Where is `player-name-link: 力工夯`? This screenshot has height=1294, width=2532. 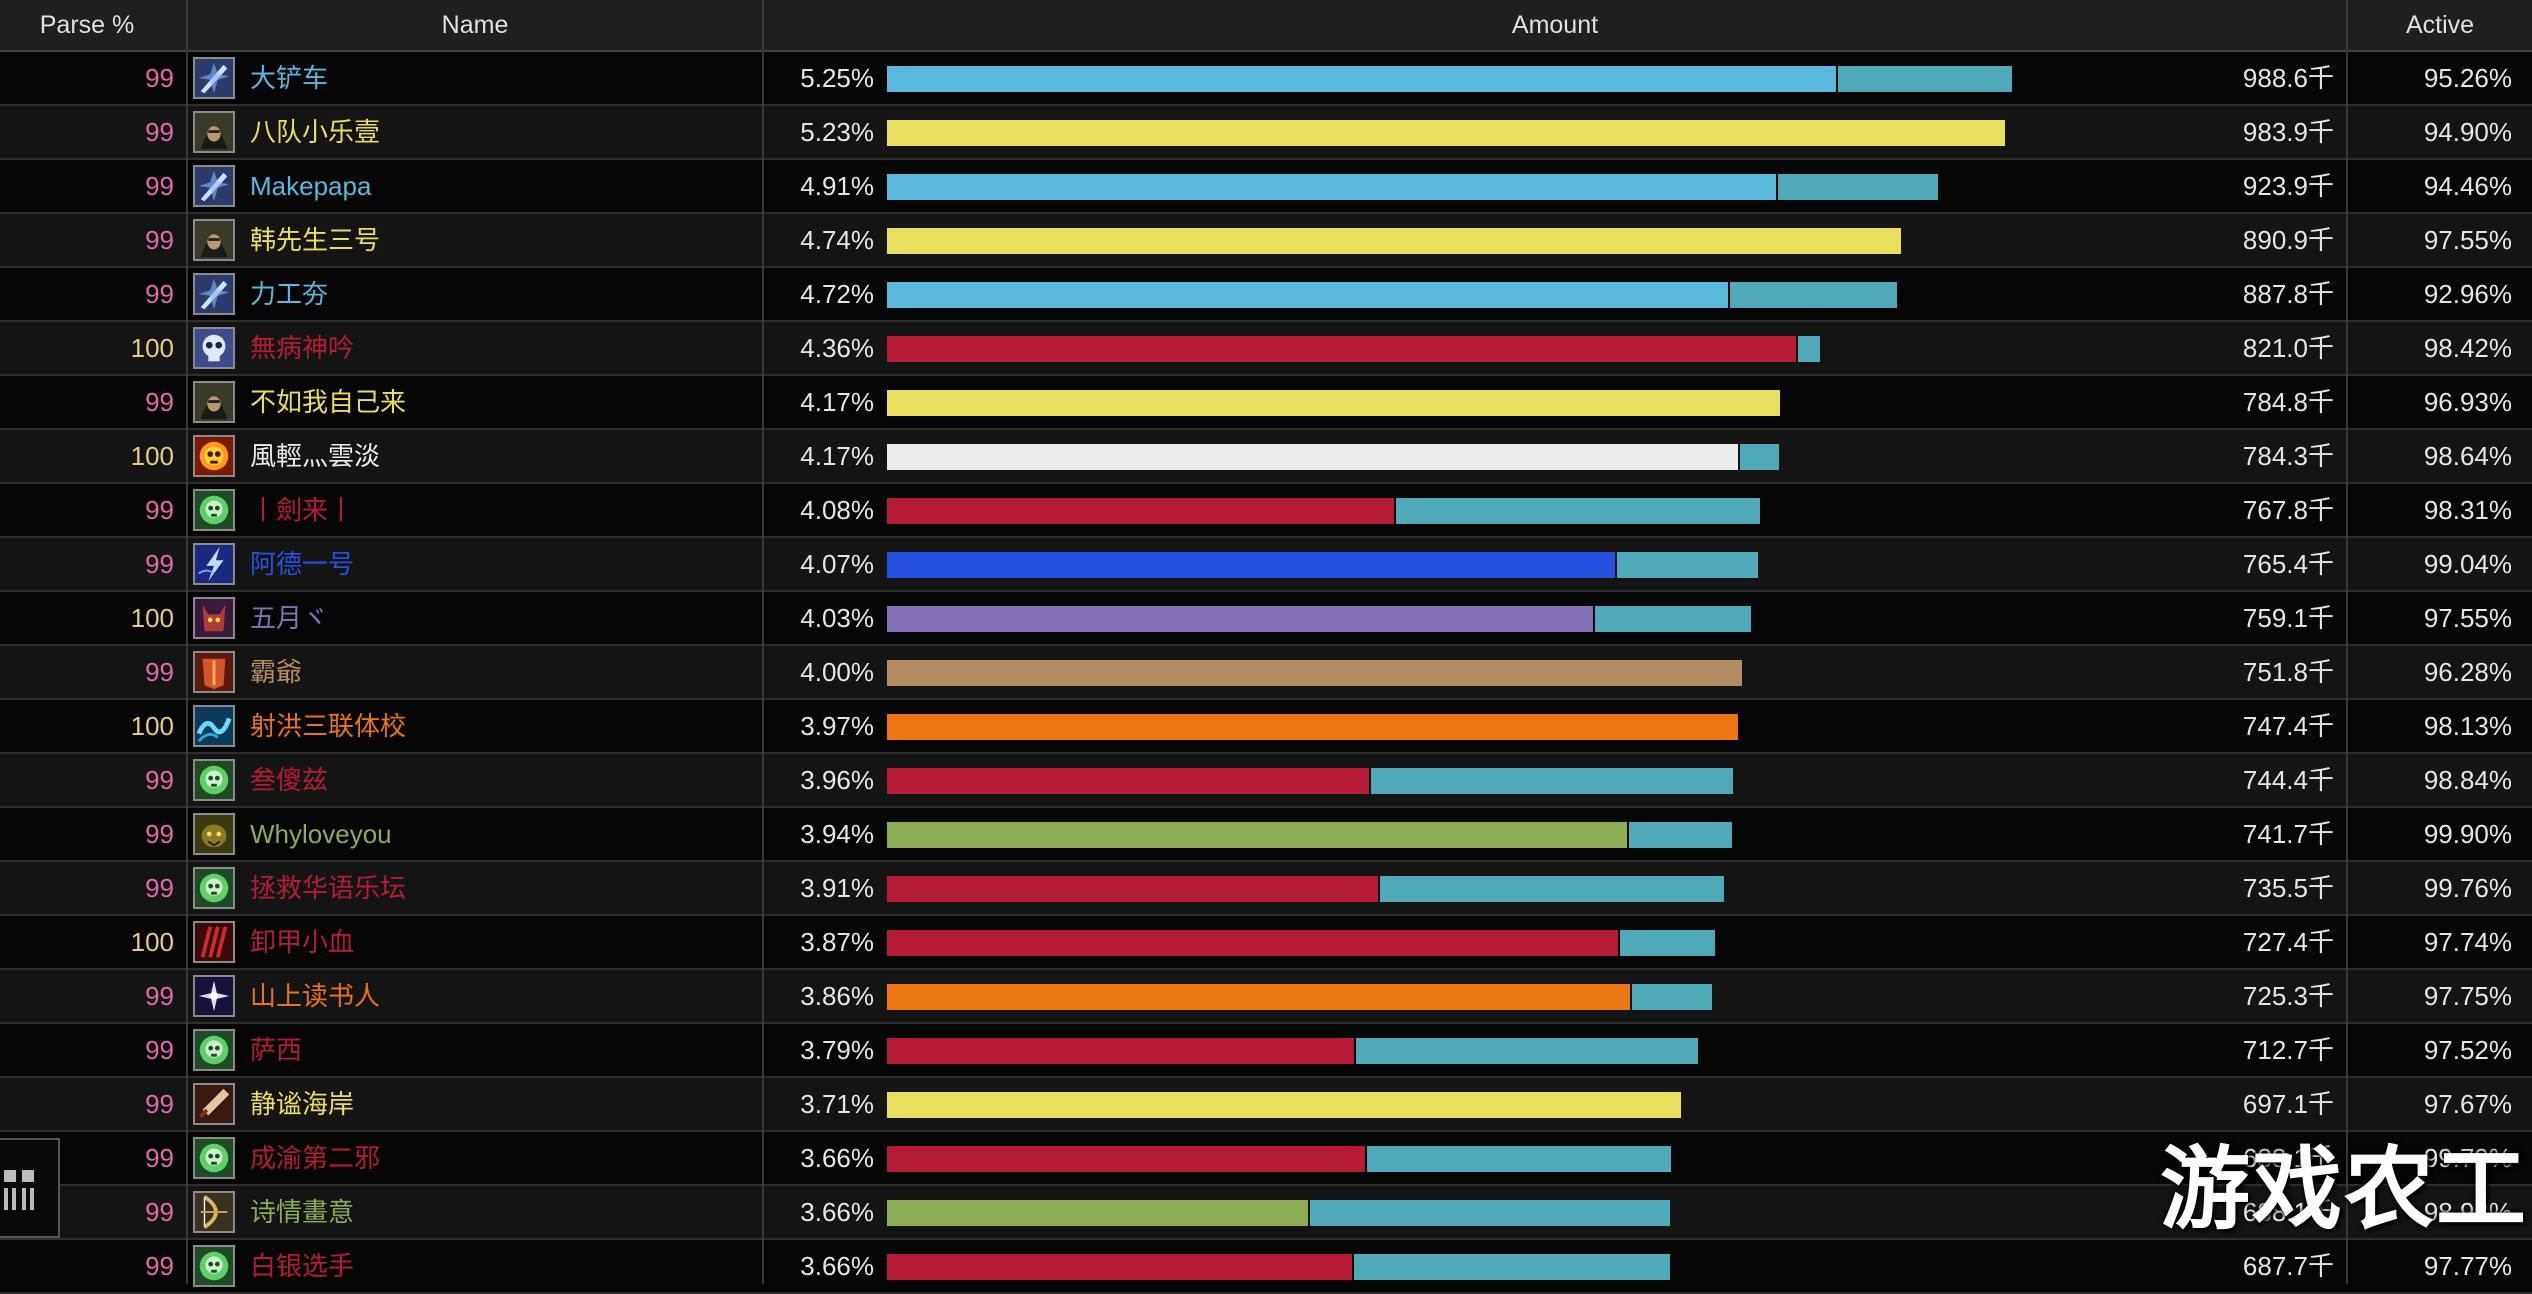
player-name-link: 力工夯 is located at coordinates (289, 294).